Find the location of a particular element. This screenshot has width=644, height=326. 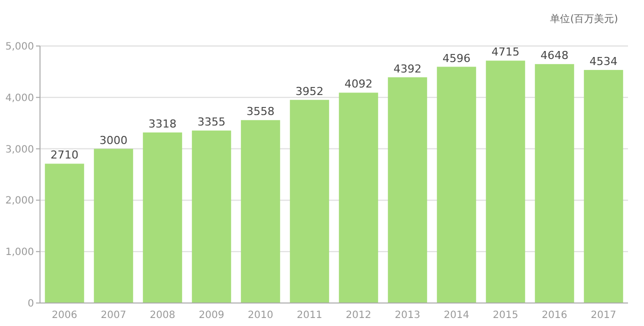

data-label: 4715 is located at coordinates (506, 52).